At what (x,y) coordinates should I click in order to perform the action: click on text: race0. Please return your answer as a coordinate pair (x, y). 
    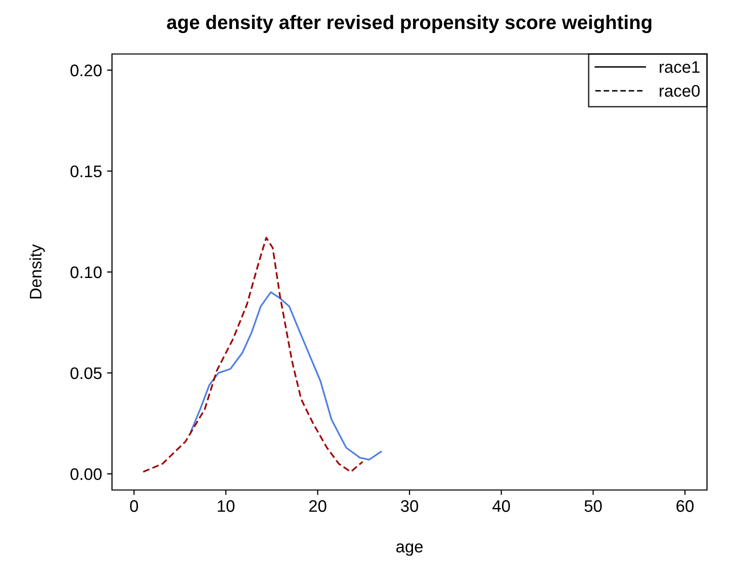
    Looking at the image, I should click on (680, 90).